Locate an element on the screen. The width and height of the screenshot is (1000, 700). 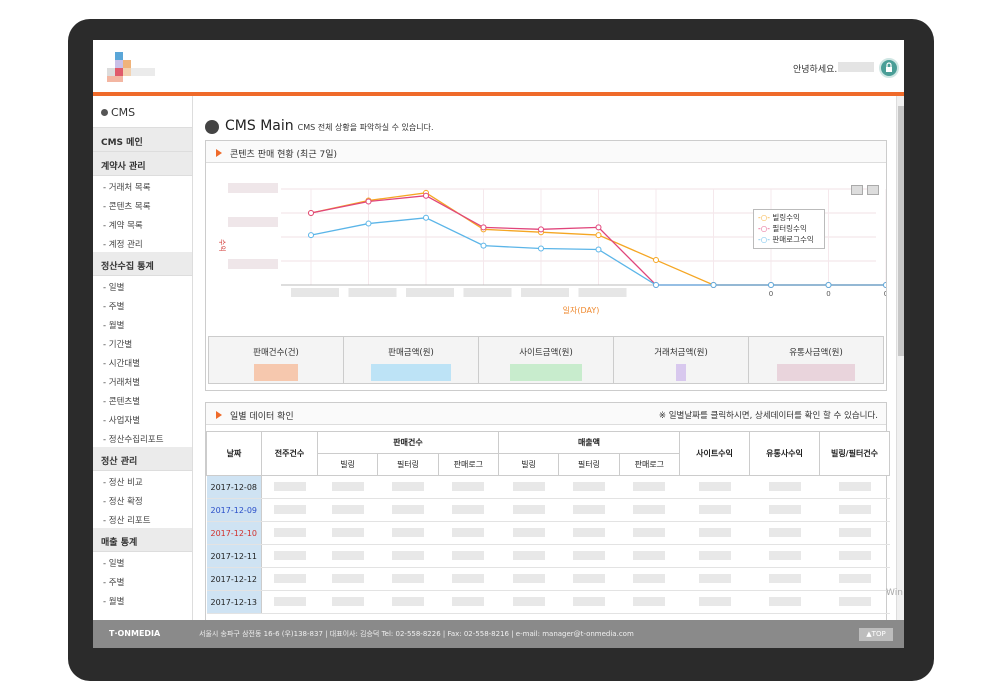
sidebar-item: - 정산 확정 is located at coordinates (123, 502).